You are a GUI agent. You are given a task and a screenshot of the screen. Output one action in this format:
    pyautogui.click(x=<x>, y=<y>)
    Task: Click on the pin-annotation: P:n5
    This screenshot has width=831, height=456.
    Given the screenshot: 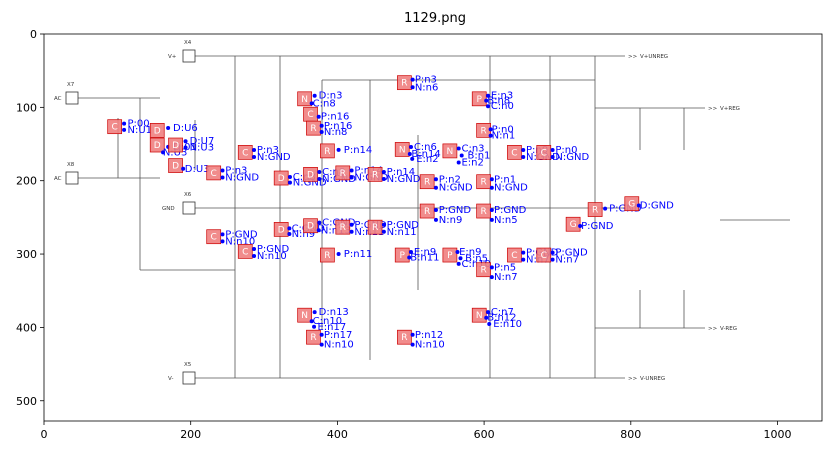 What is the action you would take?
    pyautogui.click(x=505, y=267)
    